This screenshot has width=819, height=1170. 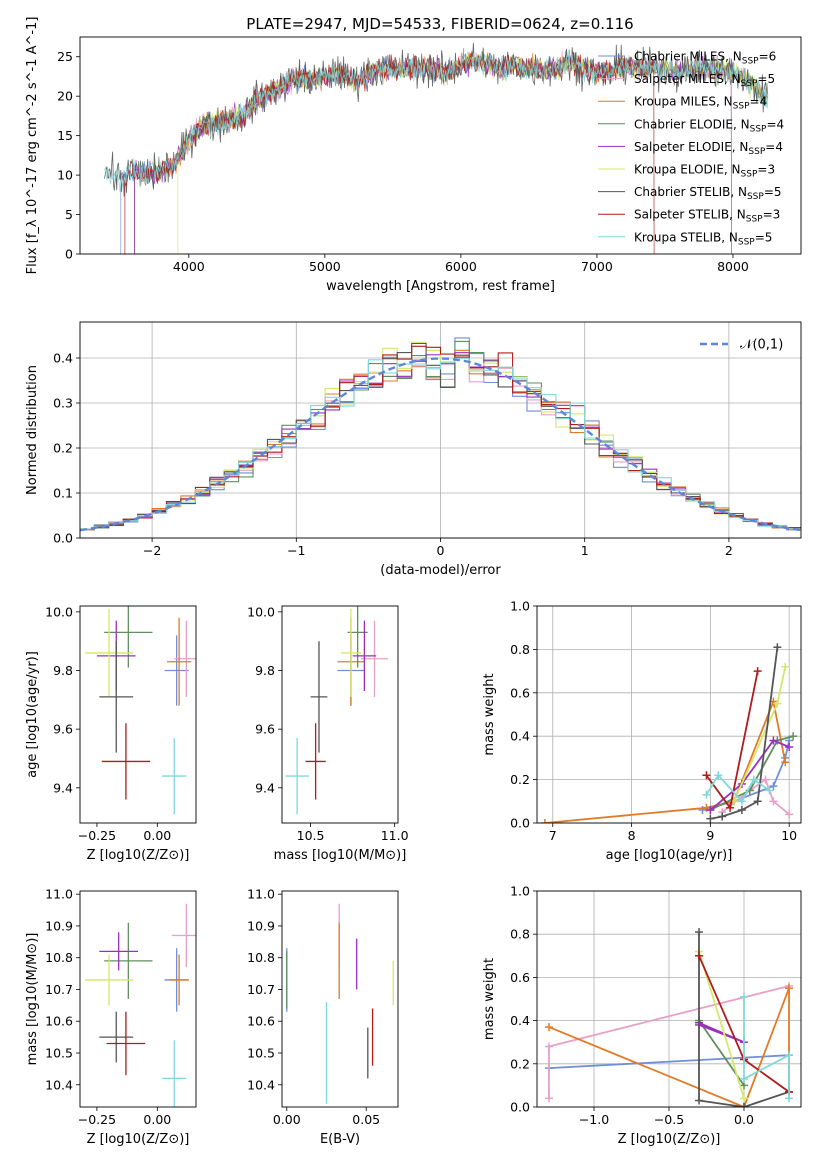 I want to click on residual-histogram, so click(x=440, y=443).